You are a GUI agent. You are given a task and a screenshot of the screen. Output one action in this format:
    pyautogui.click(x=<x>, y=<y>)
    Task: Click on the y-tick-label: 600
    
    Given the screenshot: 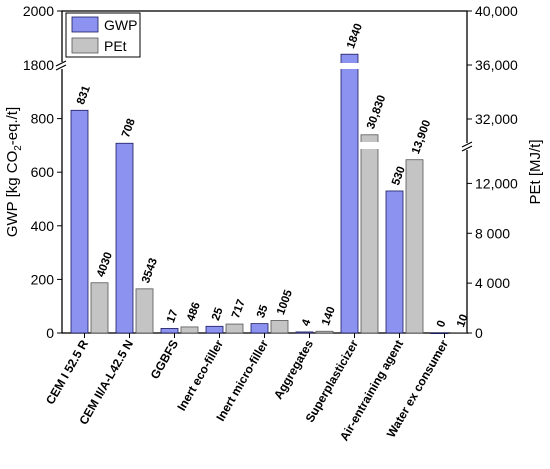 What is the action you would take?
    pyautogui.click(x=43, y=172)
    